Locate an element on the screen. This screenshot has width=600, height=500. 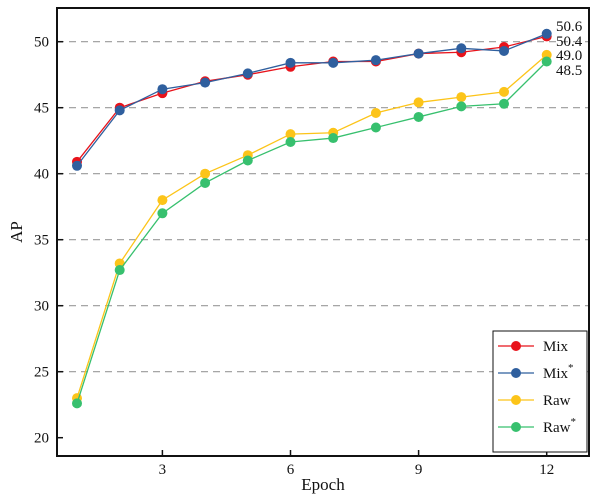
end-labels: 50.650.449.048.5 is located at coordinates (569, 49).